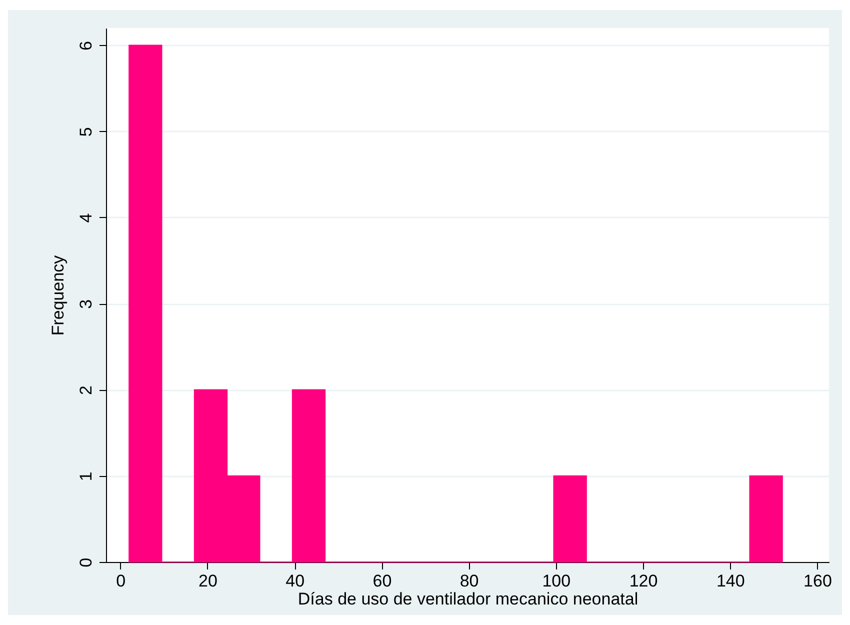  Describe the element at coordinates (730, 581) in the screenshot. I see `x-tick-label: 140` at that location.